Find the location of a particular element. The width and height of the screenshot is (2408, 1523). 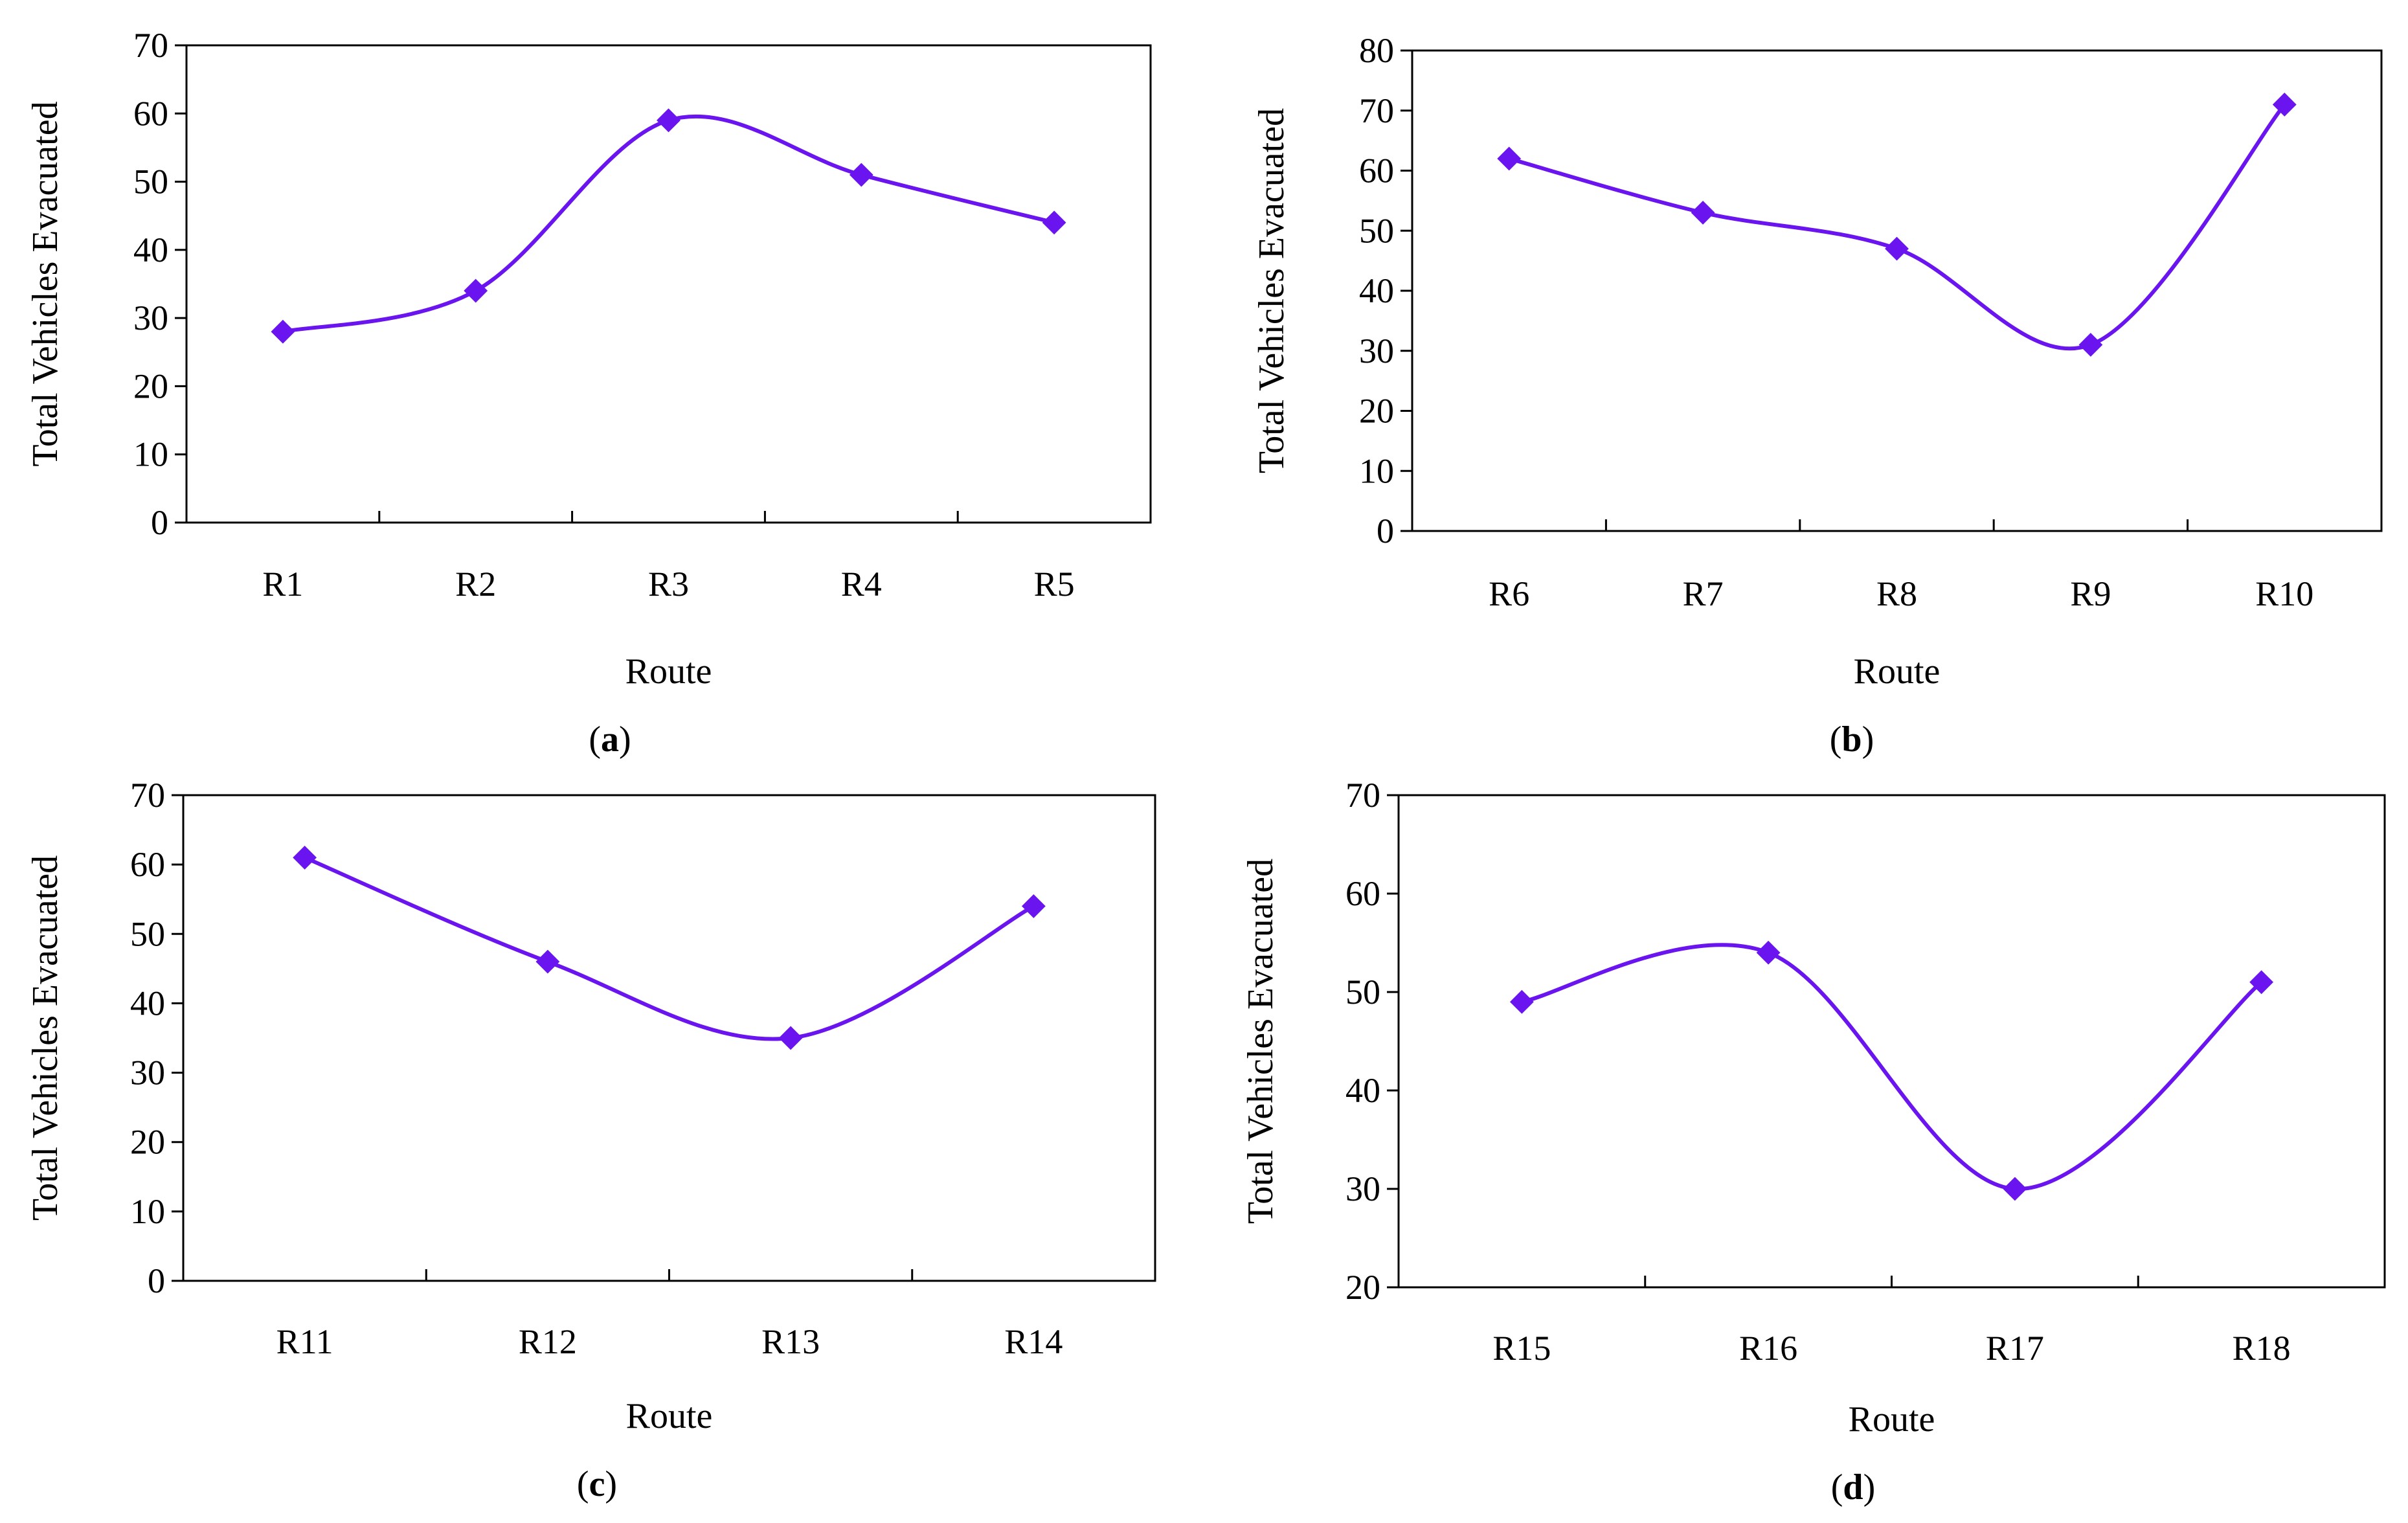

panel-caption: (a) is located at coordinates (610, 739).